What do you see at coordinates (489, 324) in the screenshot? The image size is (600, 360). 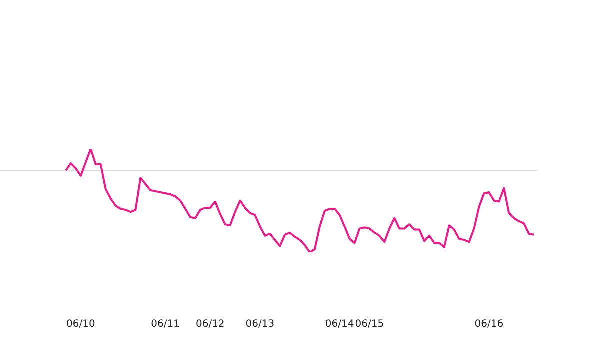 I see `x-tick-label: 06/16` at bounding box center [489, 324].